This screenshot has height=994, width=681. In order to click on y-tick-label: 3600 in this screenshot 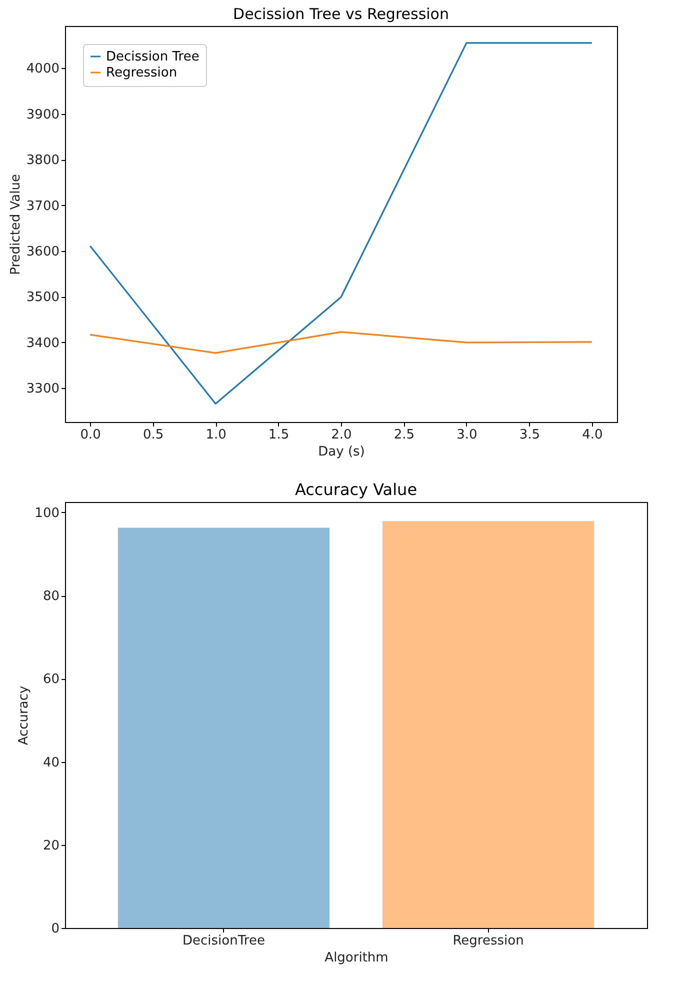, I will do `click(43, 252)`.